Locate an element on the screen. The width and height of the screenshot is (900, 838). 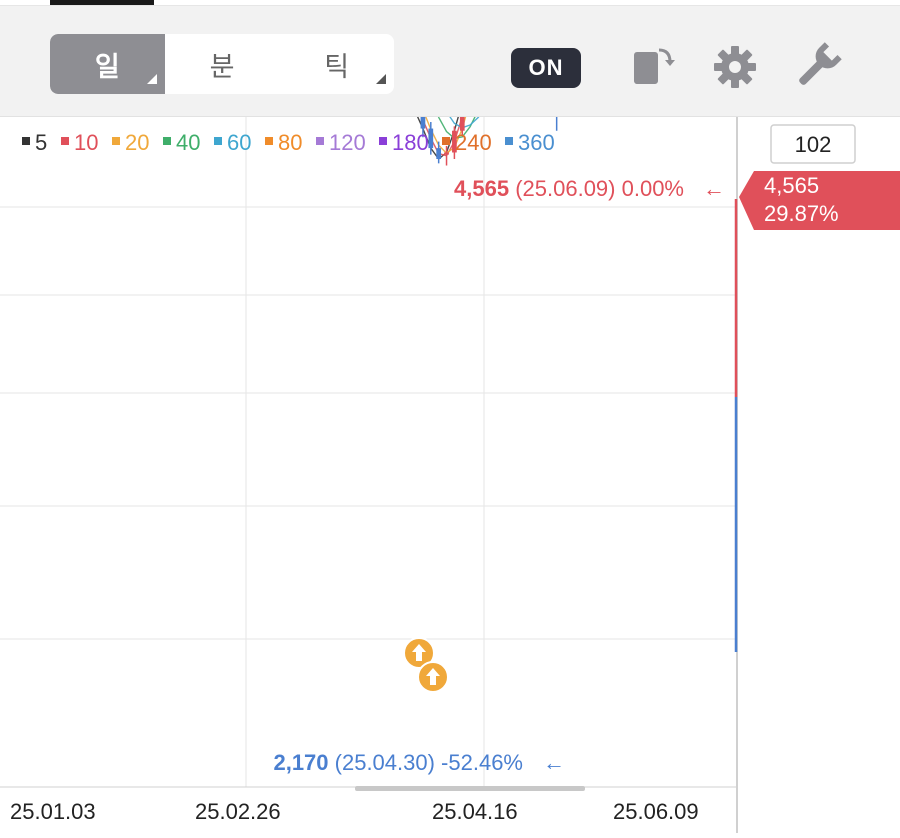
legend-label: 20 is located at coordinates (137, 142).